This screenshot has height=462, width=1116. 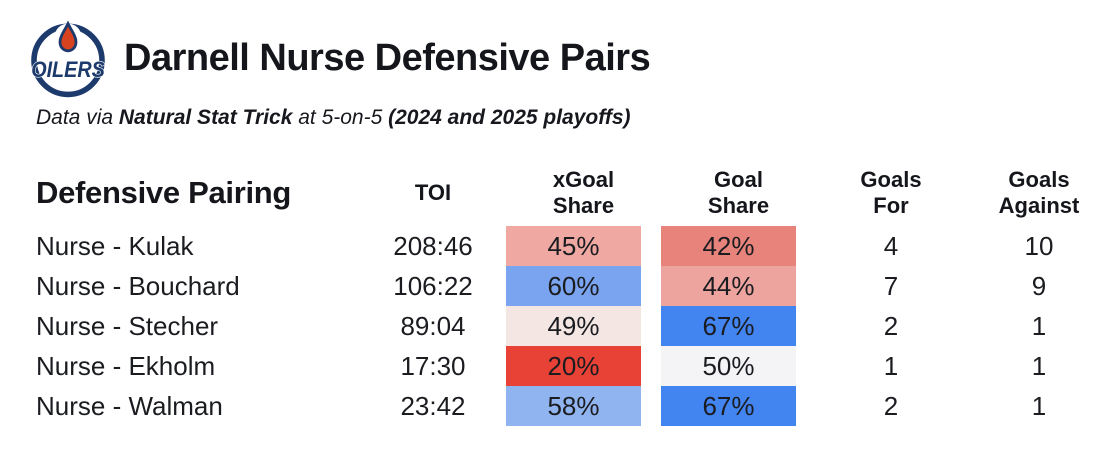 I want to click on xgoal-share-cell: 49%, so click(x=573, y=326).